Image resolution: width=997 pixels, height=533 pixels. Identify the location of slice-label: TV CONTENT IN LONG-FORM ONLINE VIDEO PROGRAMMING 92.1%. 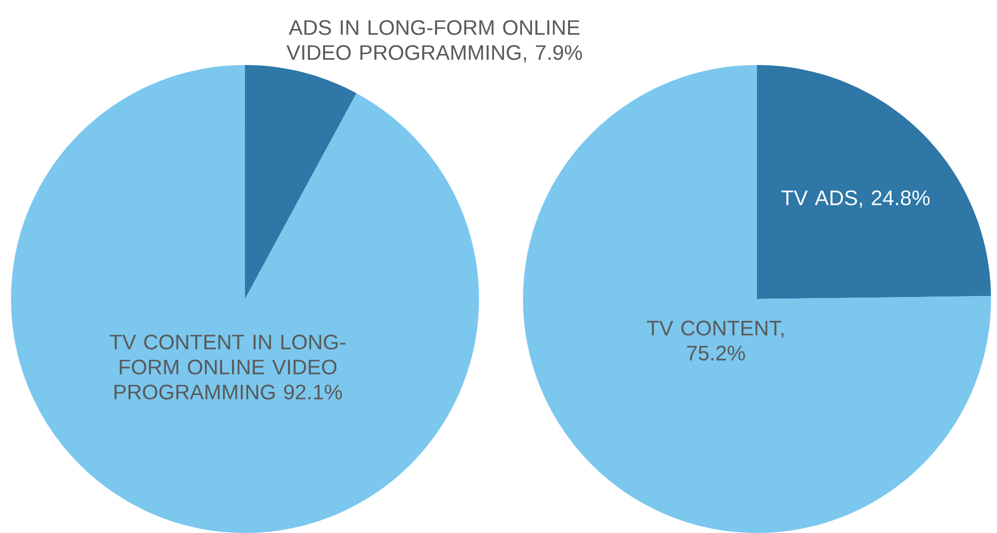
(228, 367).